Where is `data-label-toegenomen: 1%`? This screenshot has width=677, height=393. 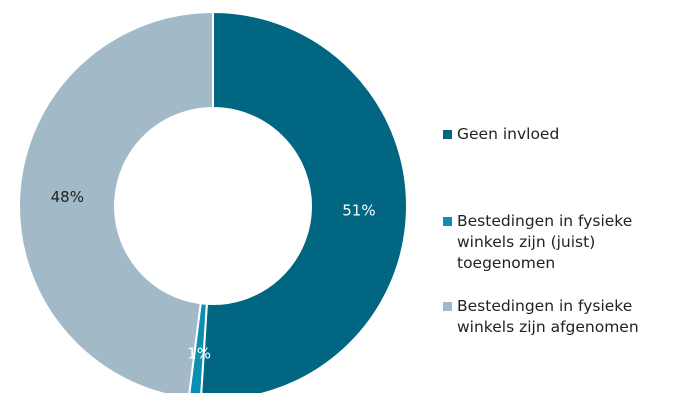
data-label-toegenomen: 1% is located at coordinates (199, 353).